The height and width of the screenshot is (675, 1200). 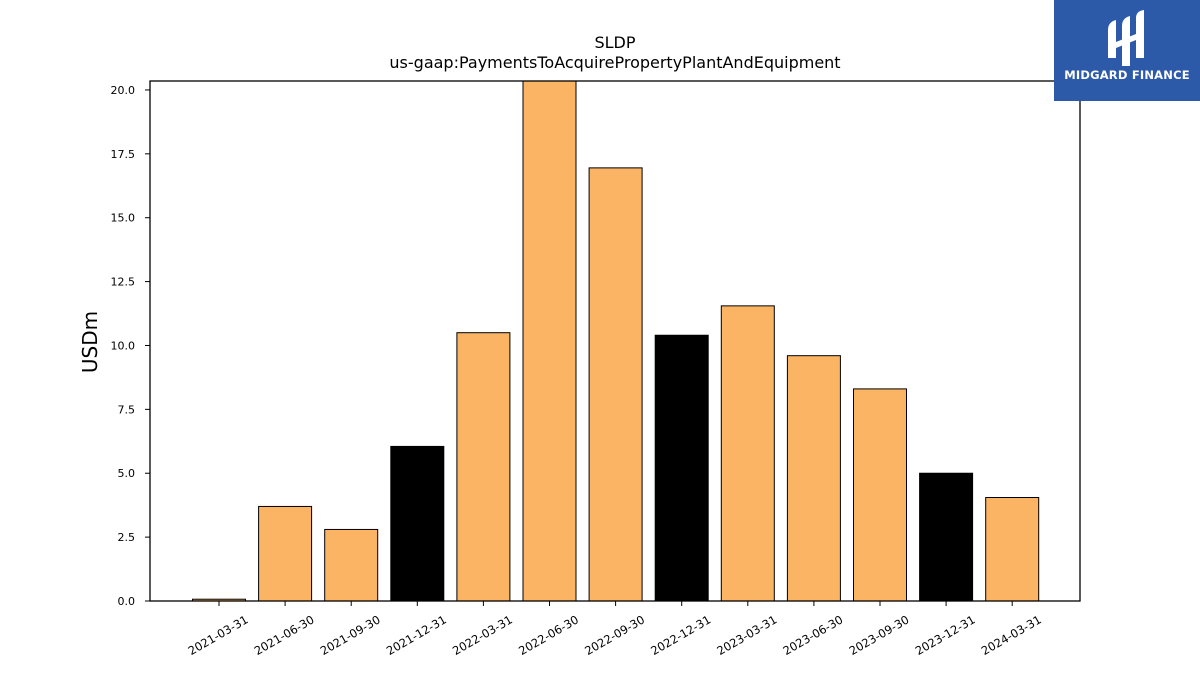 I want to click on x-tick-label: 2022-06-30, so click(x=548, y=635).